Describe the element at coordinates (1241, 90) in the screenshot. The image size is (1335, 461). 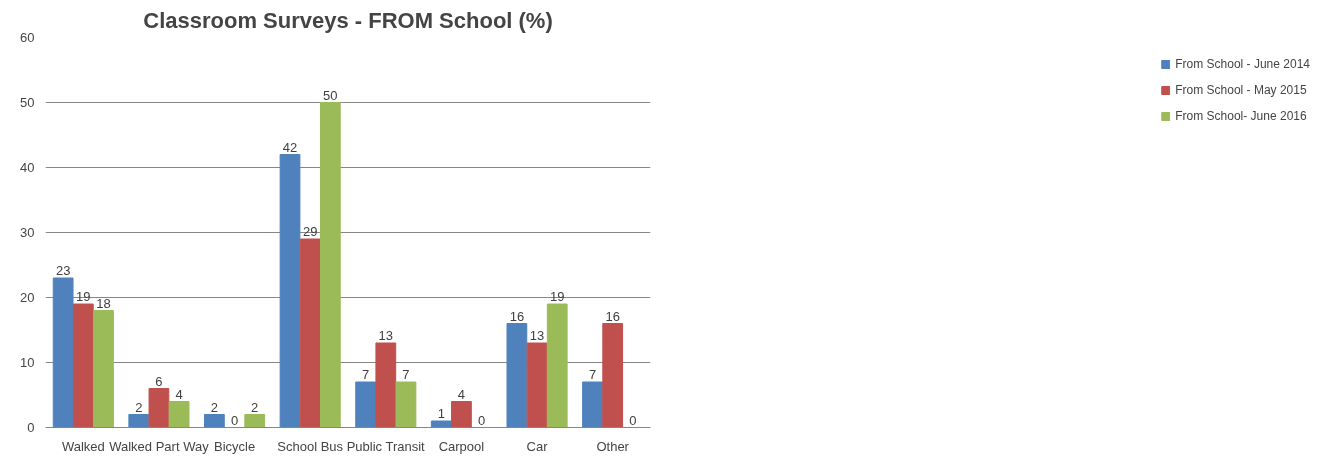
I see `legend-label: From School - May 2015` at that location.